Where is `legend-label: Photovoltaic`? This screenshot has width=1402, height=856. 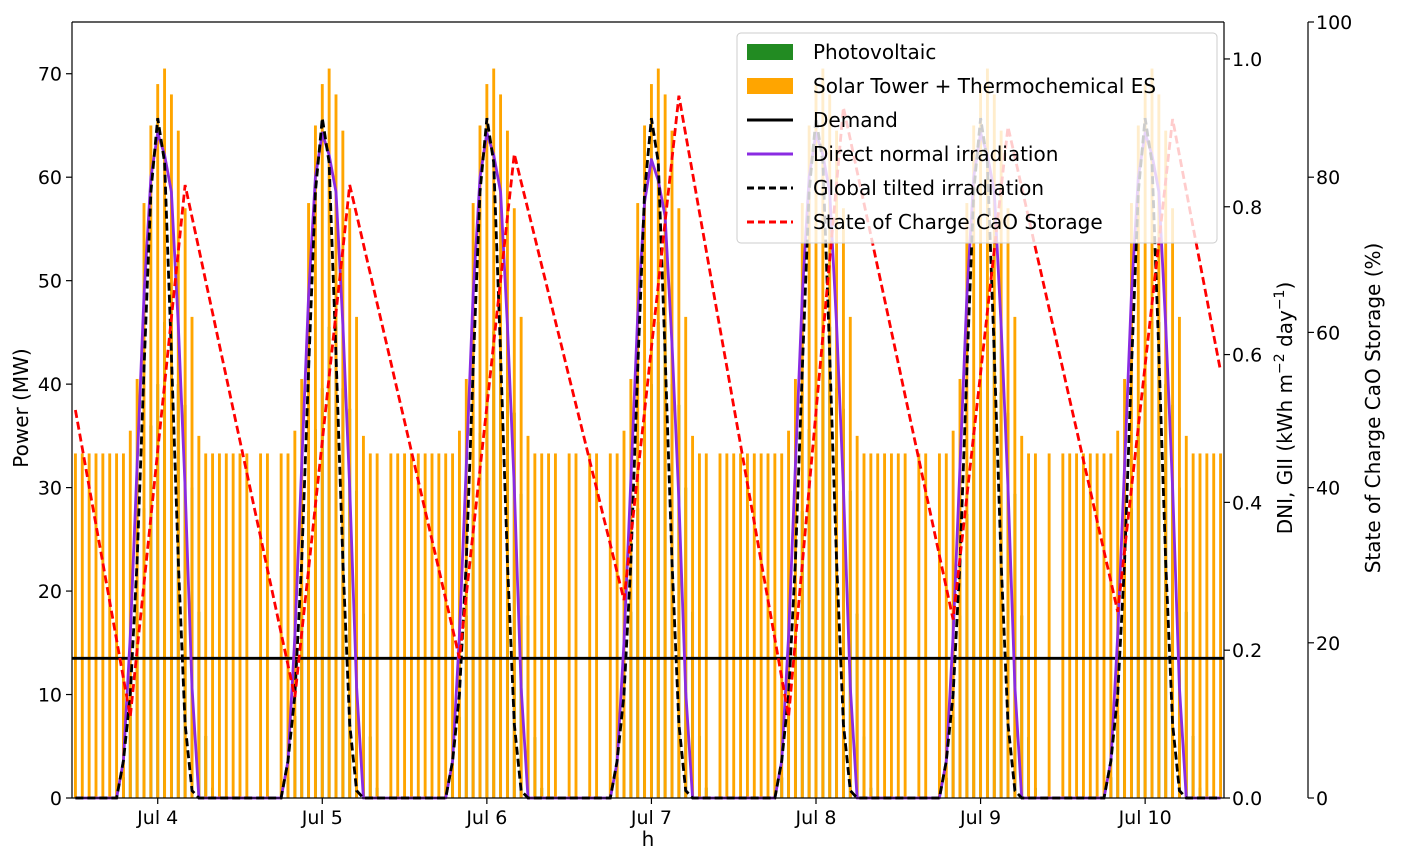
legend-label: Photovoltaic is located at coordinates (874, 52).